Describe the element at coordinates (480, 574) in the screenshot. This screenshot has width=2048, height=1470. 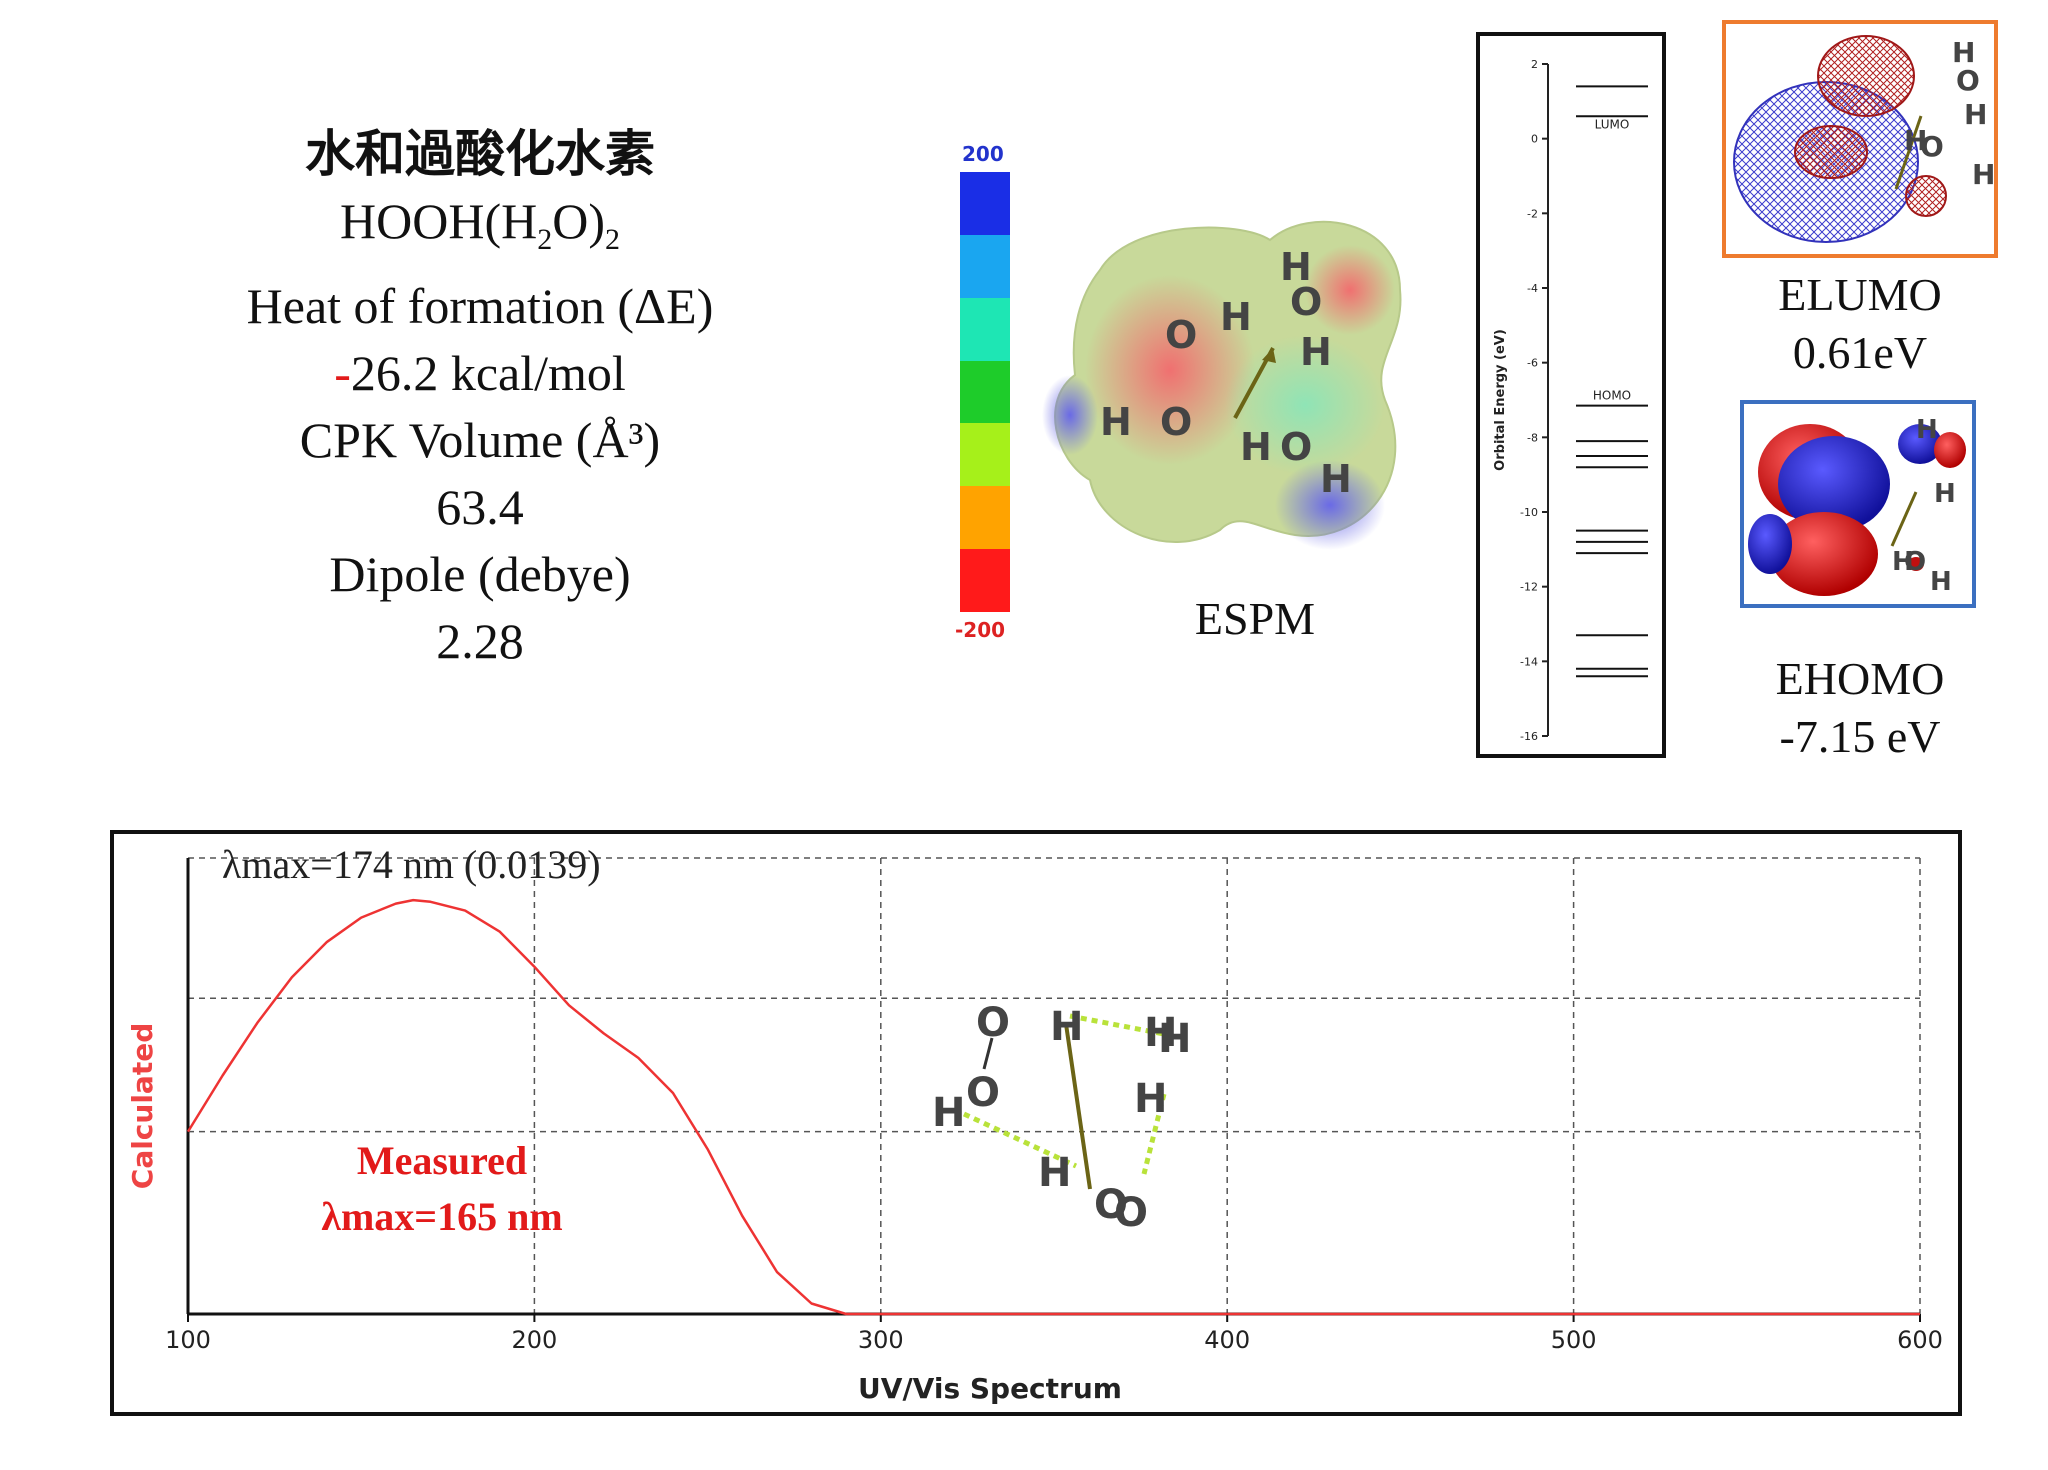
I see `dipole-label: Dipole (debye)` at that location.